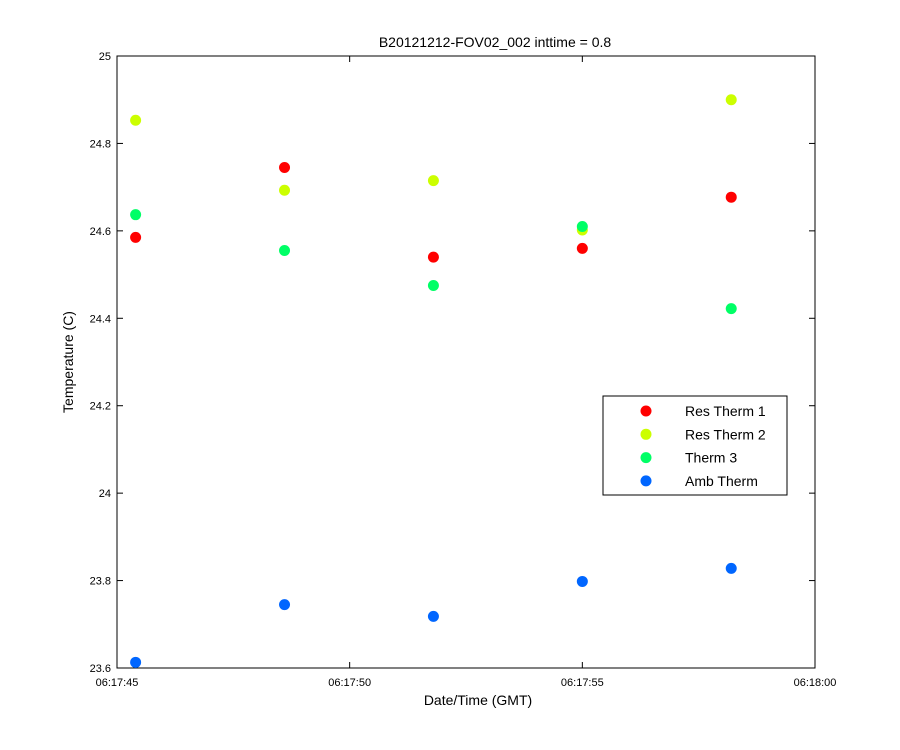  Describe the element at coordinates (105, 57) in the screenshot. I see `y-tick-label: 25` at that location.